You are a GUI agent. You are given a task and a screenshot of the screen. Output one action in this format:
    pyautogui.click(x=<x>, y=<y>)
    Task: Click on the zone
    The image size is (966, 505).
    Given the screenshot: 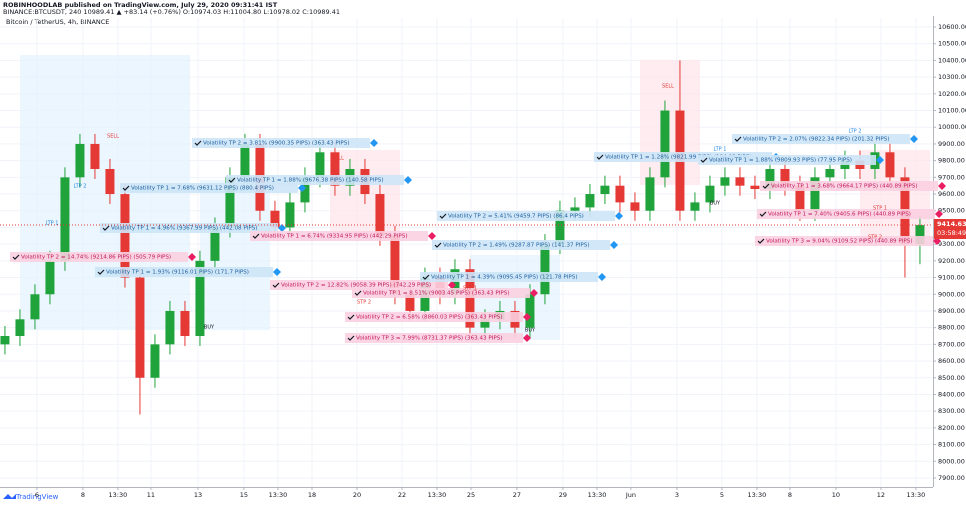 What is the action you would take?
    pyautogui.click(x=670, y=122)
    